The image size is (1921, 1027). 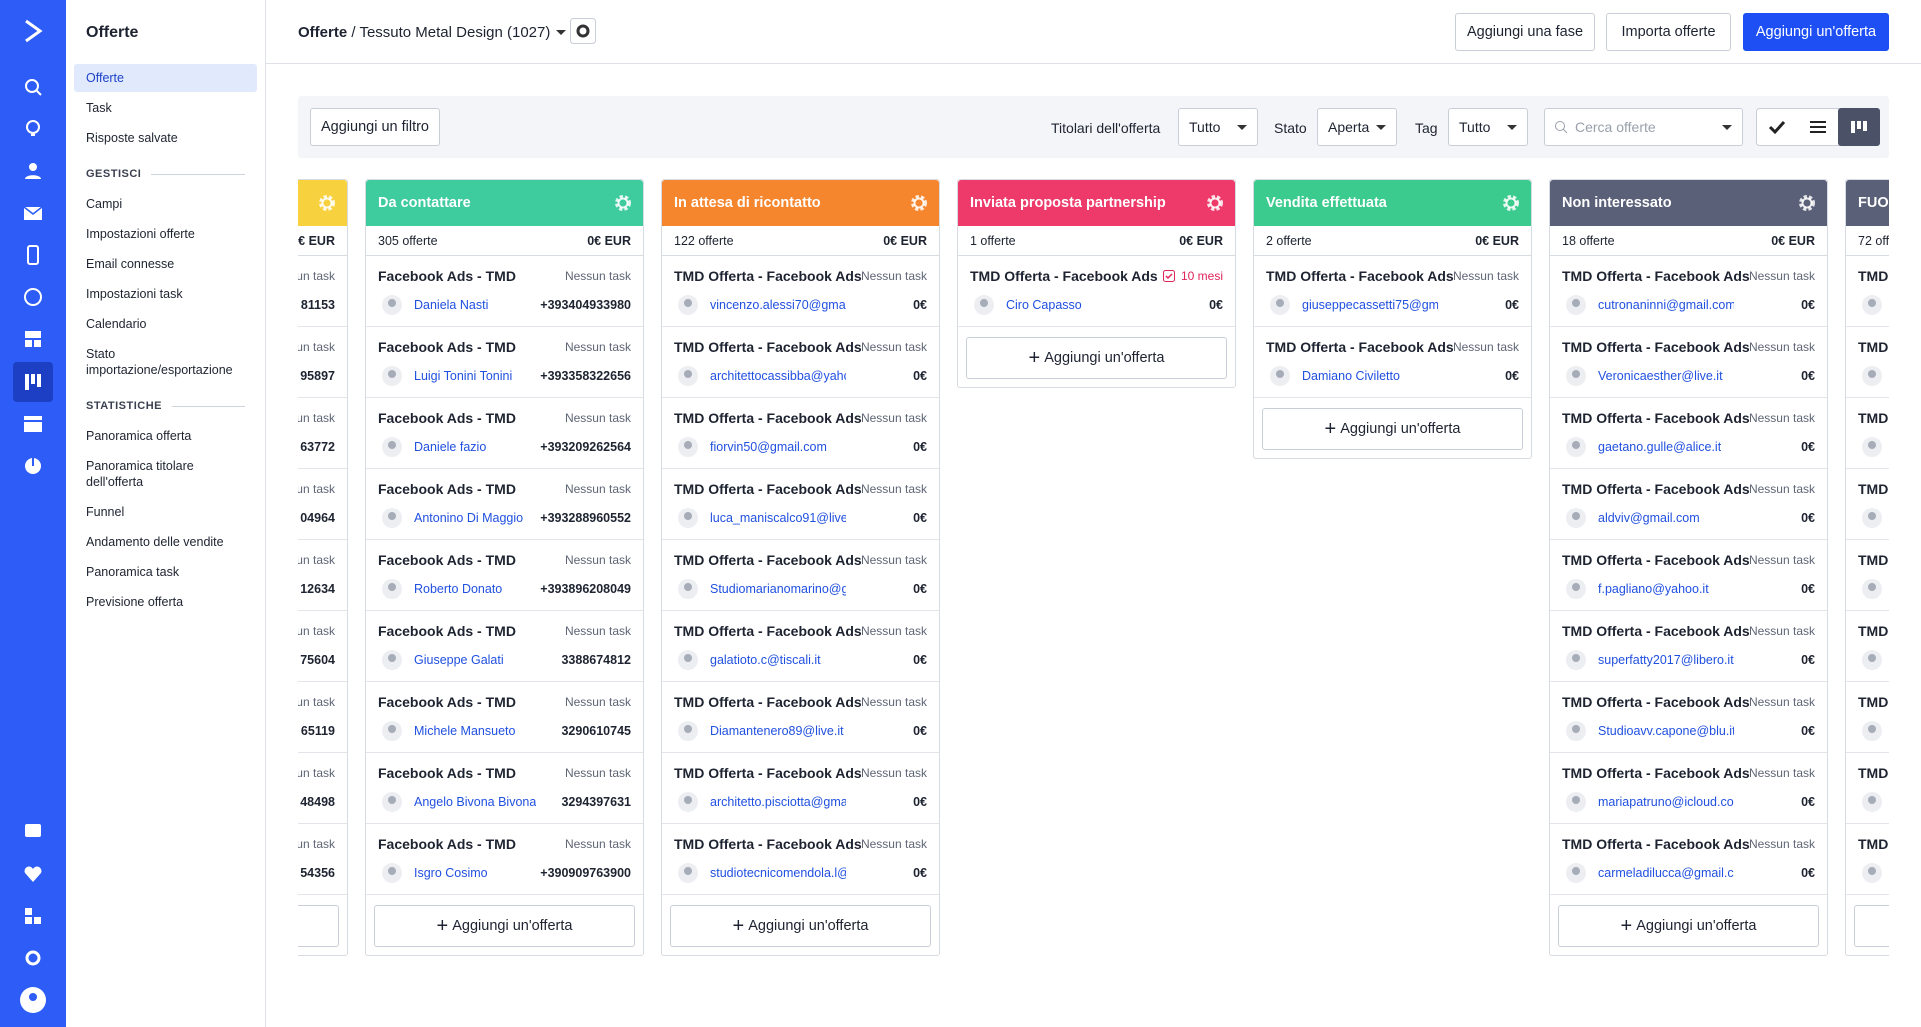 I want to click on owner-select: Tutto, so click(x=1218, y=127).